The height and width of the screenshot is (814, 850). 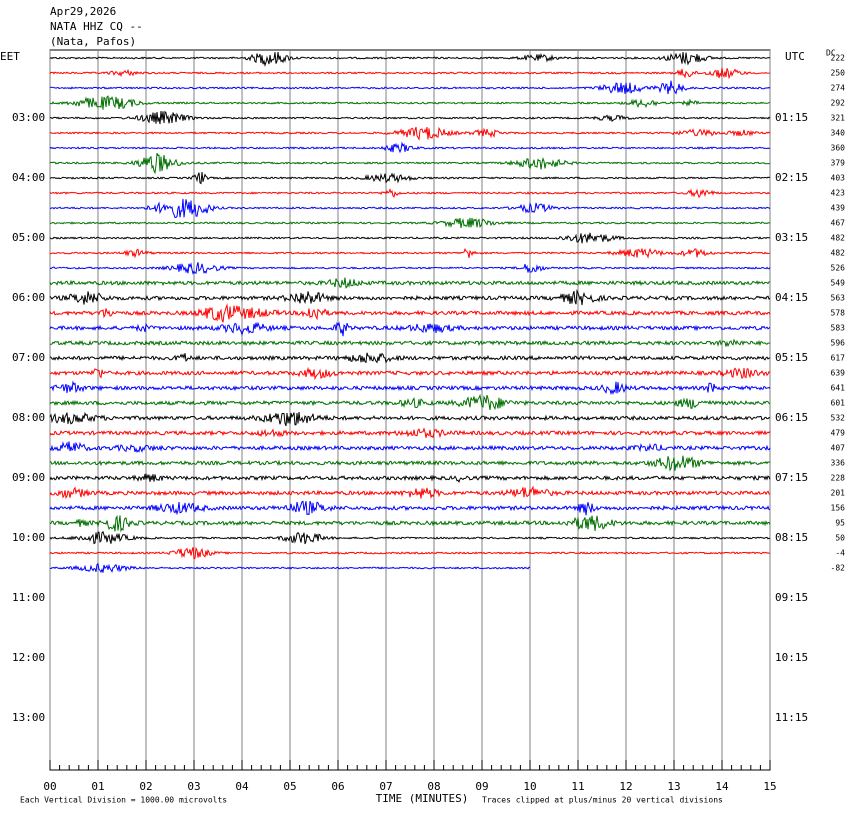 What do you see at coordinates (838, 448) in the screenshot?
I see `dc-label: 407` at bounding box center [838, 448].